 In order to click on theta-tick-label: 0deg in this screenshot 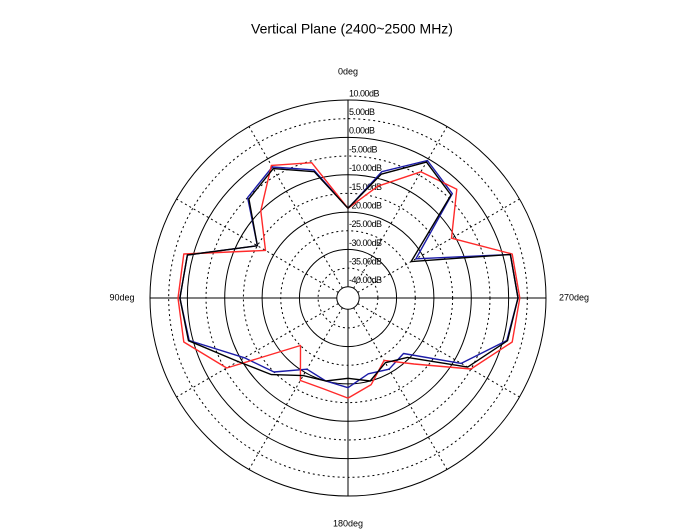, I will do `click(348, 71)`.